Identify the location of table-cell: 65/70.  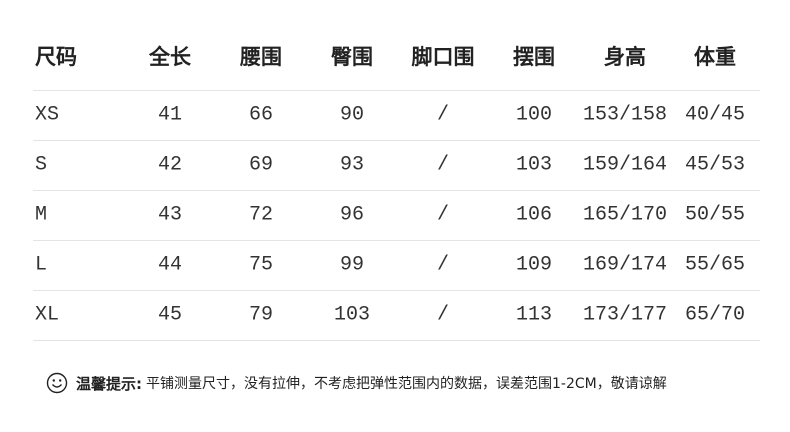
(715, 315).